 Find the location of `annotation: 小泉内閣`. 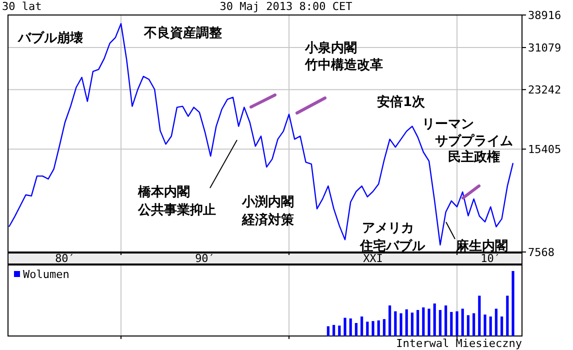

annotation: 小泉内閣 is located at coordinates (330, 48).